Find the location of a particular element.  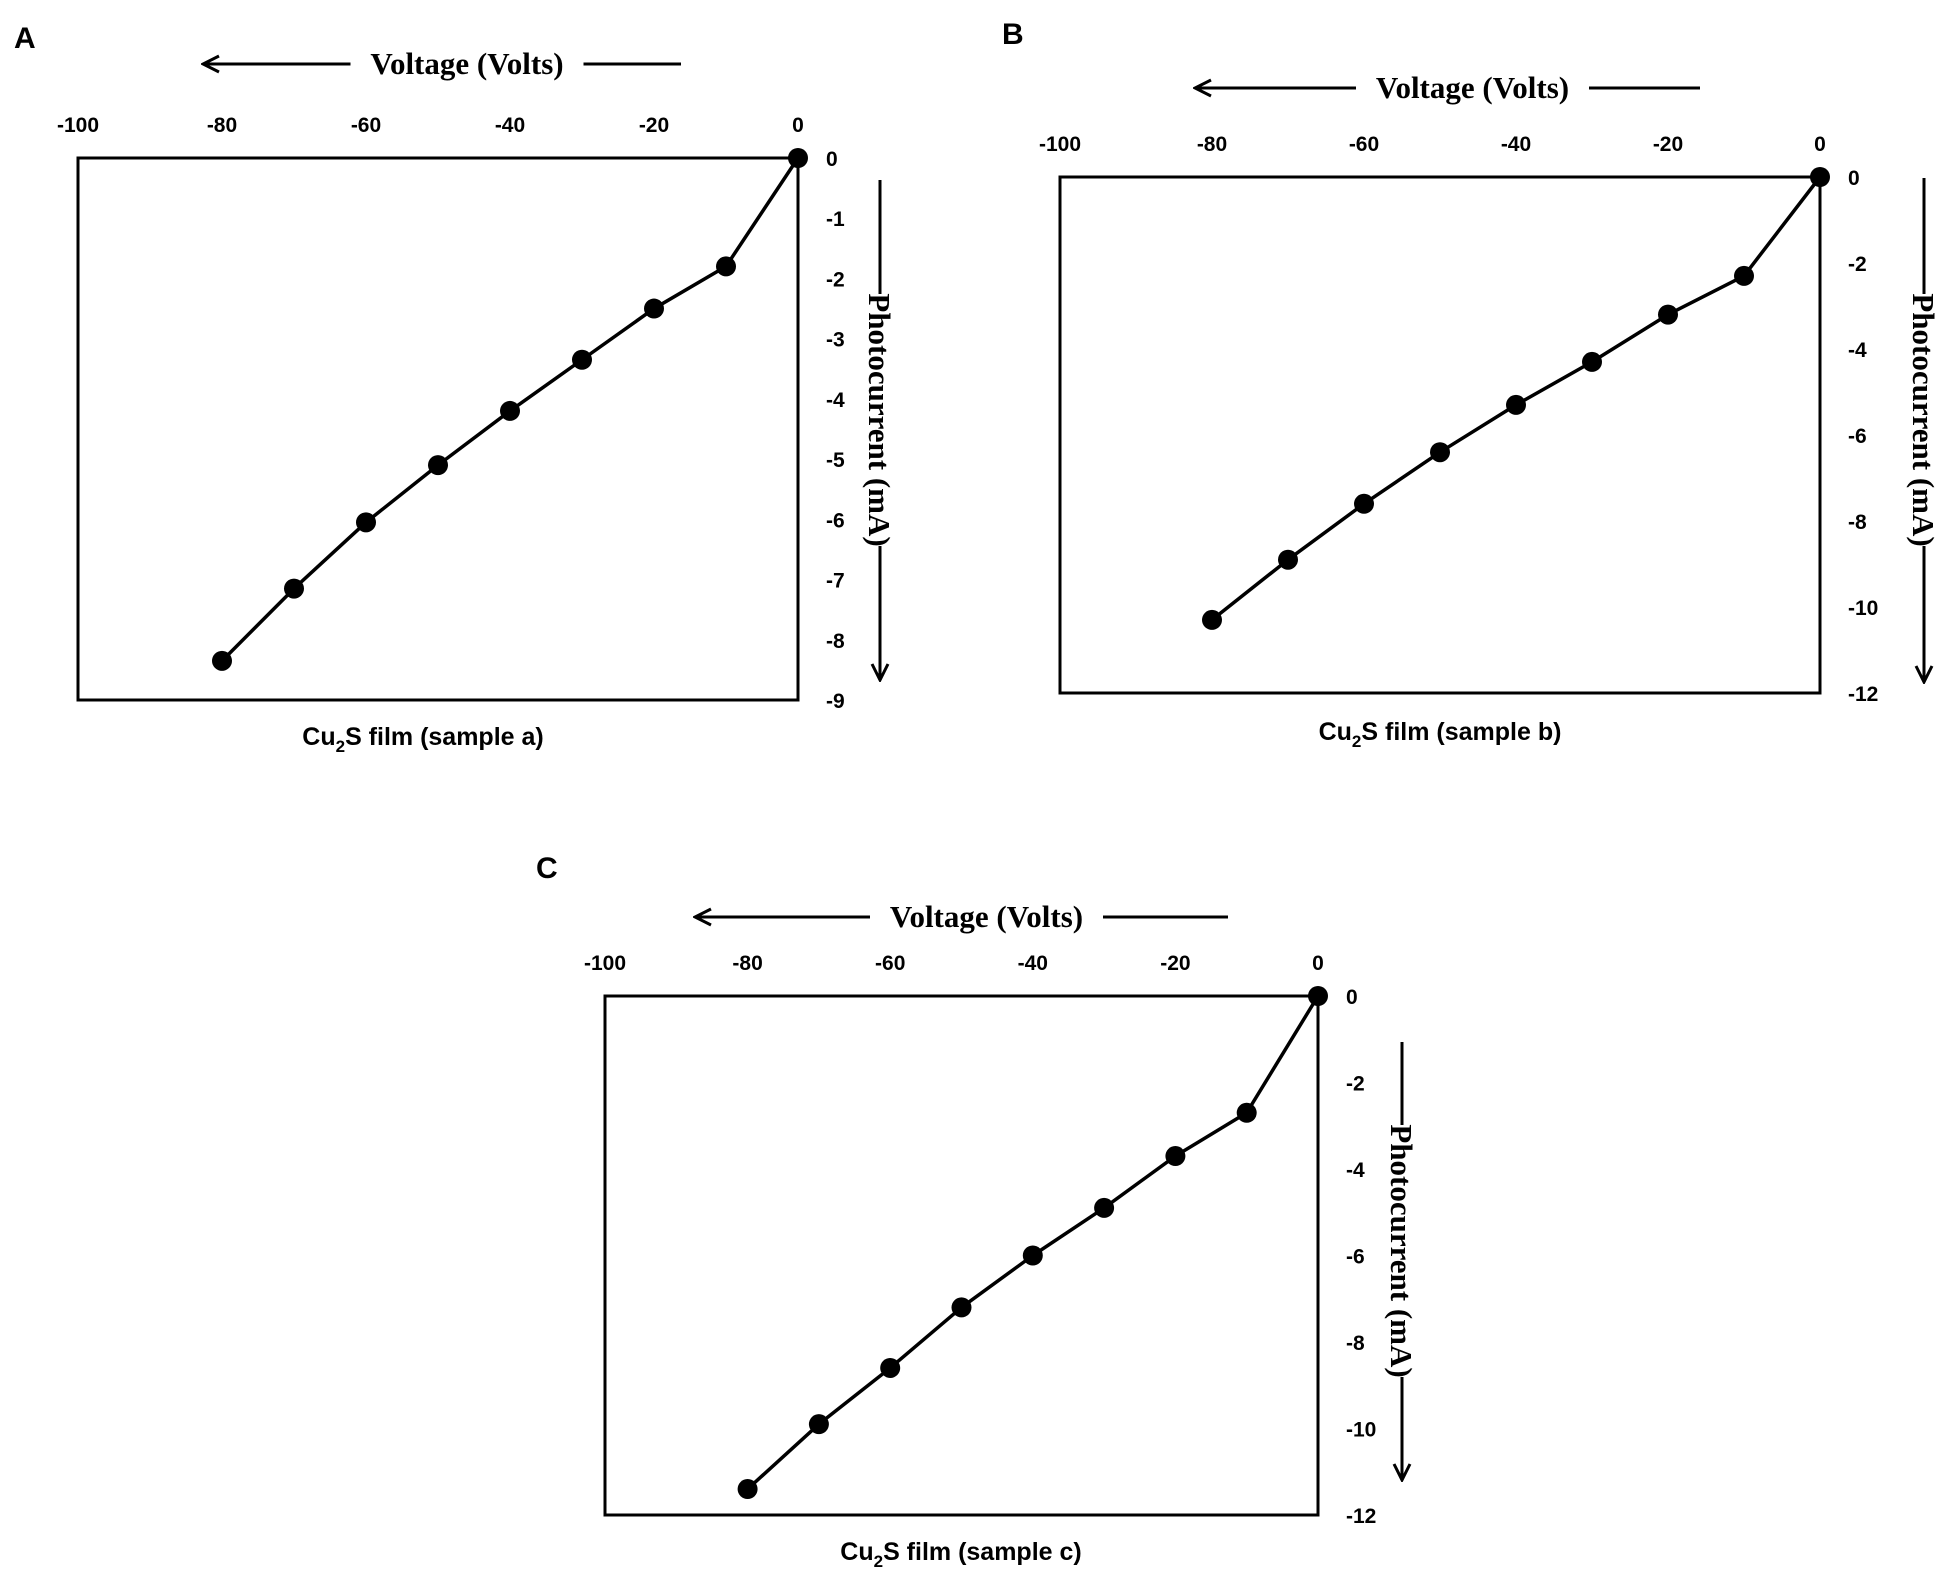

caption-suffix: S film (sample a) is located at coordinates (444, 737).